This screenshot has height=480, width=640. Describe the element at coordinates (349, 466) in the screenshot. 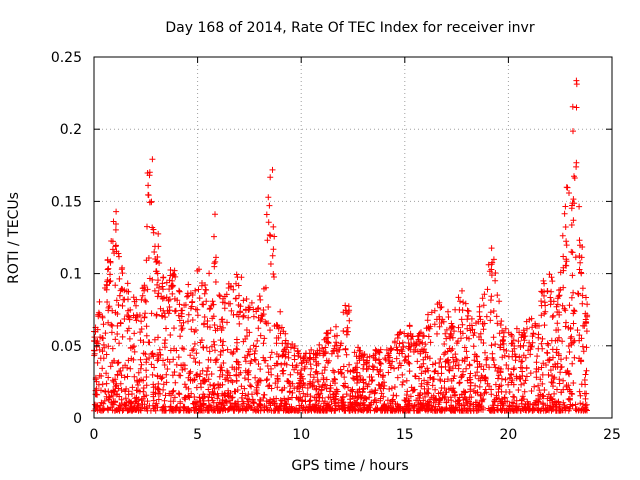

I see `x-axis-label: GPS time / hours` at that location.